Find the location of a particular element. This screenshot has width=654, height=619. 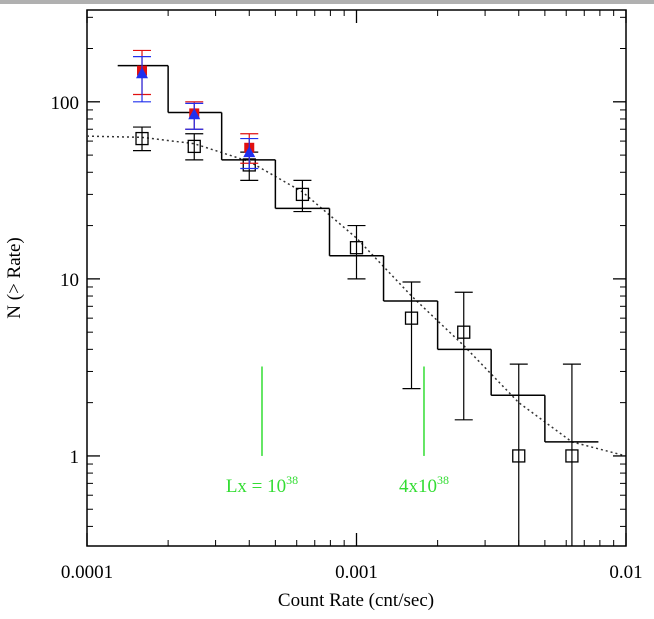

marker-label: Lx = 1038 is located at coordinates (262, 485).